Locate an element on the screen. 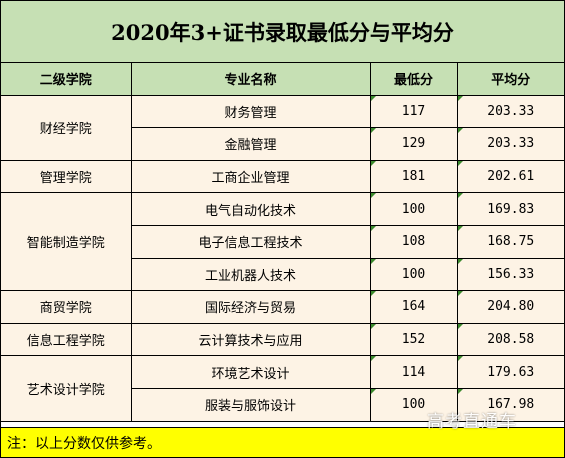 Image resolution: width=565 pixels, height=458 pixels. header-avg-score: 平均分 is located at coordinates (510, 79).